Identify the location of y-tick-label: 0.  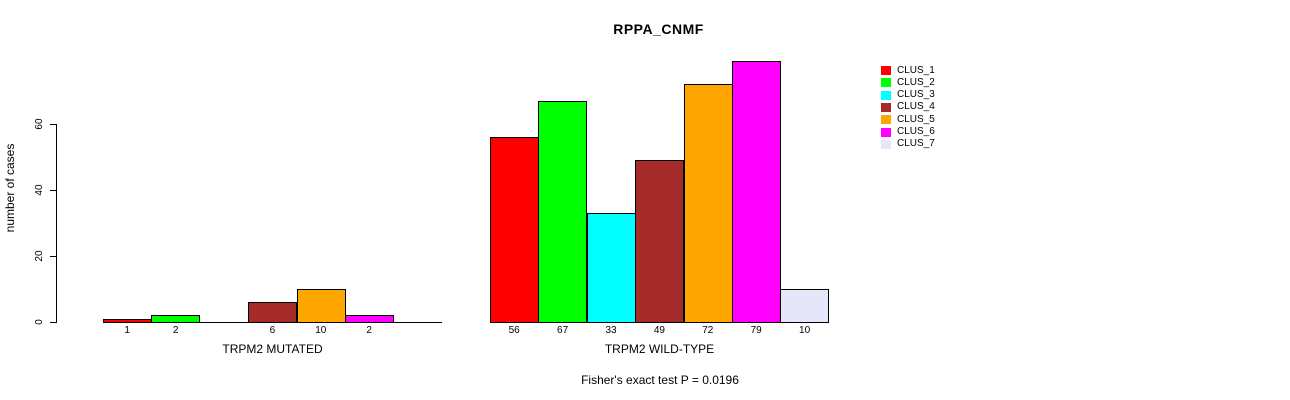
(39, 322).